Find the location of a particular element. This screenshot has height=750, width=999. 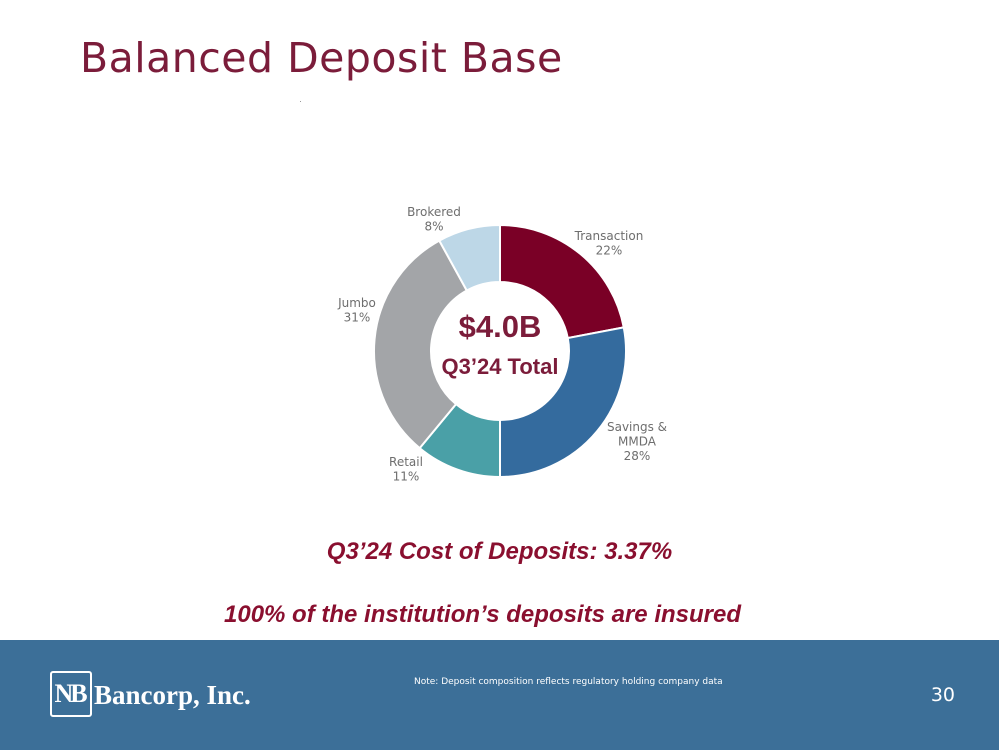

slice-label: Jumbo 31% is located at coordinates (356, 310).